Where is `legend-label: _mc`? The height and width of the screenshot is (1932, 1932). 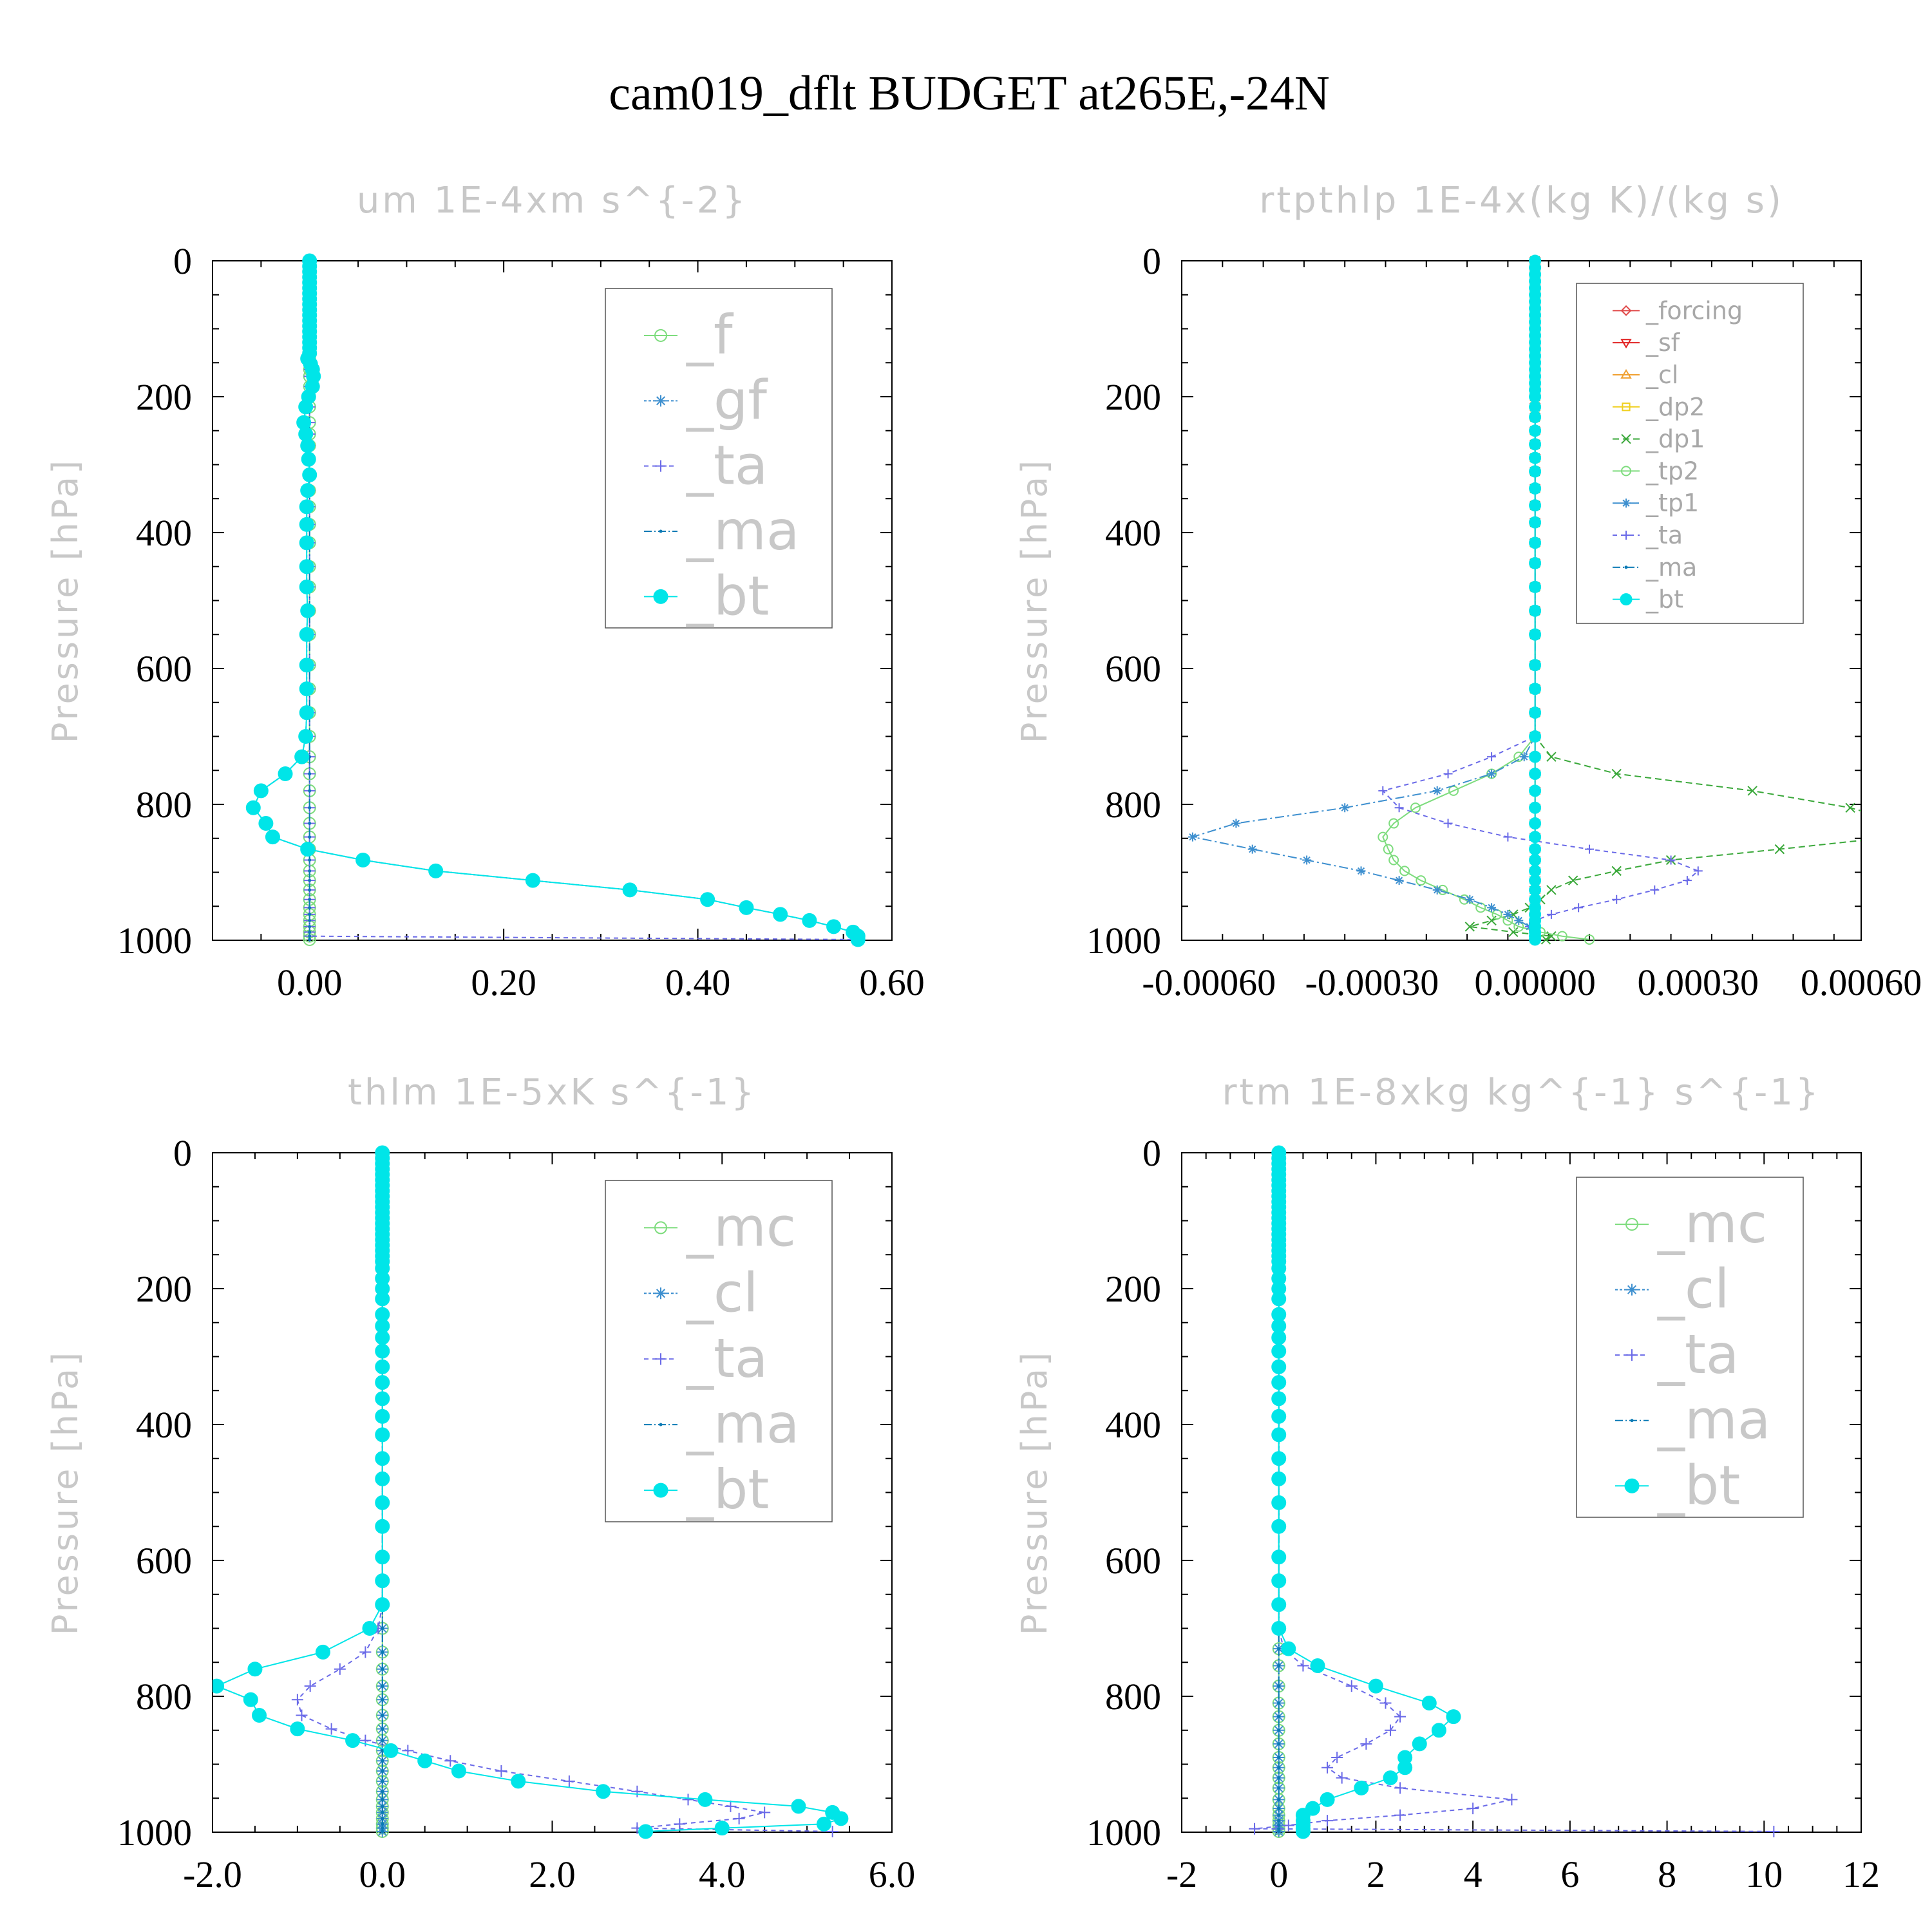
legend-label: _mc is located at coordinates (741, 1226).